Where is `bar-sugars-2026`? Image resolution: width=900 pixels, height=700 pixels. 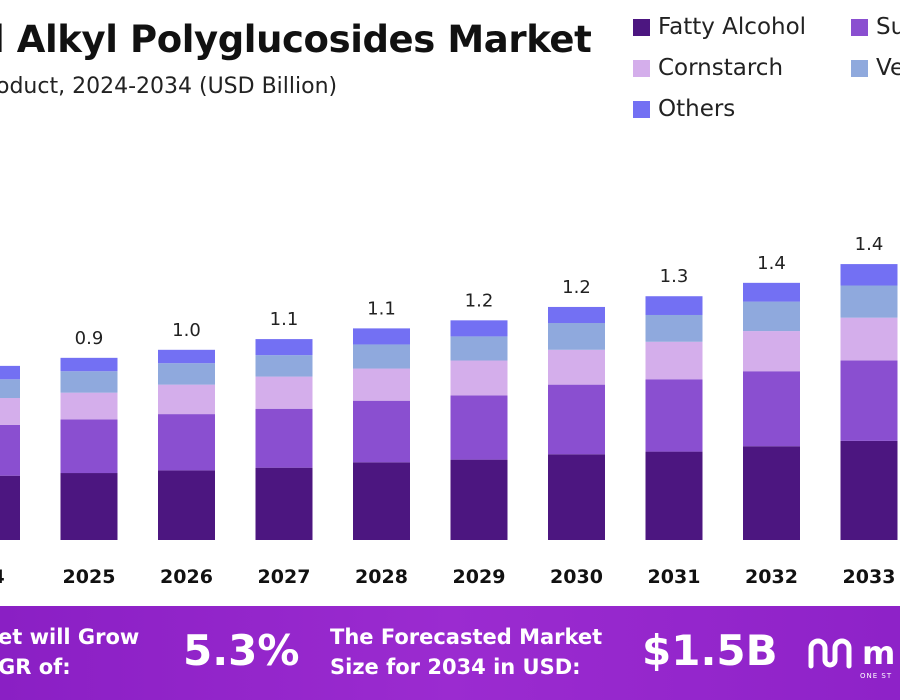 bar-sugars-2026 is located at coordinates (186, 442).